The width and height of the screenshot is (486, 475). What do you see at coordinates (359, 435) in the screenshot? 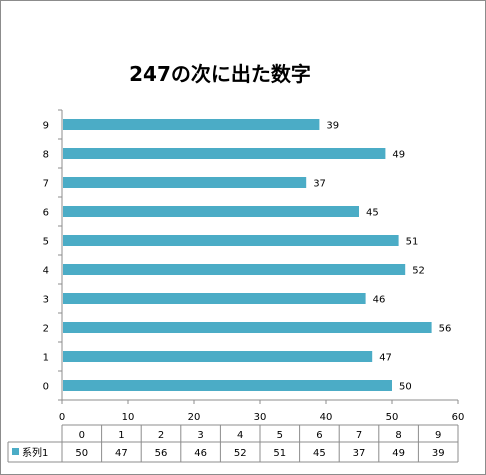
I see `table-header-7: 7` at bounding box center [359, 435].